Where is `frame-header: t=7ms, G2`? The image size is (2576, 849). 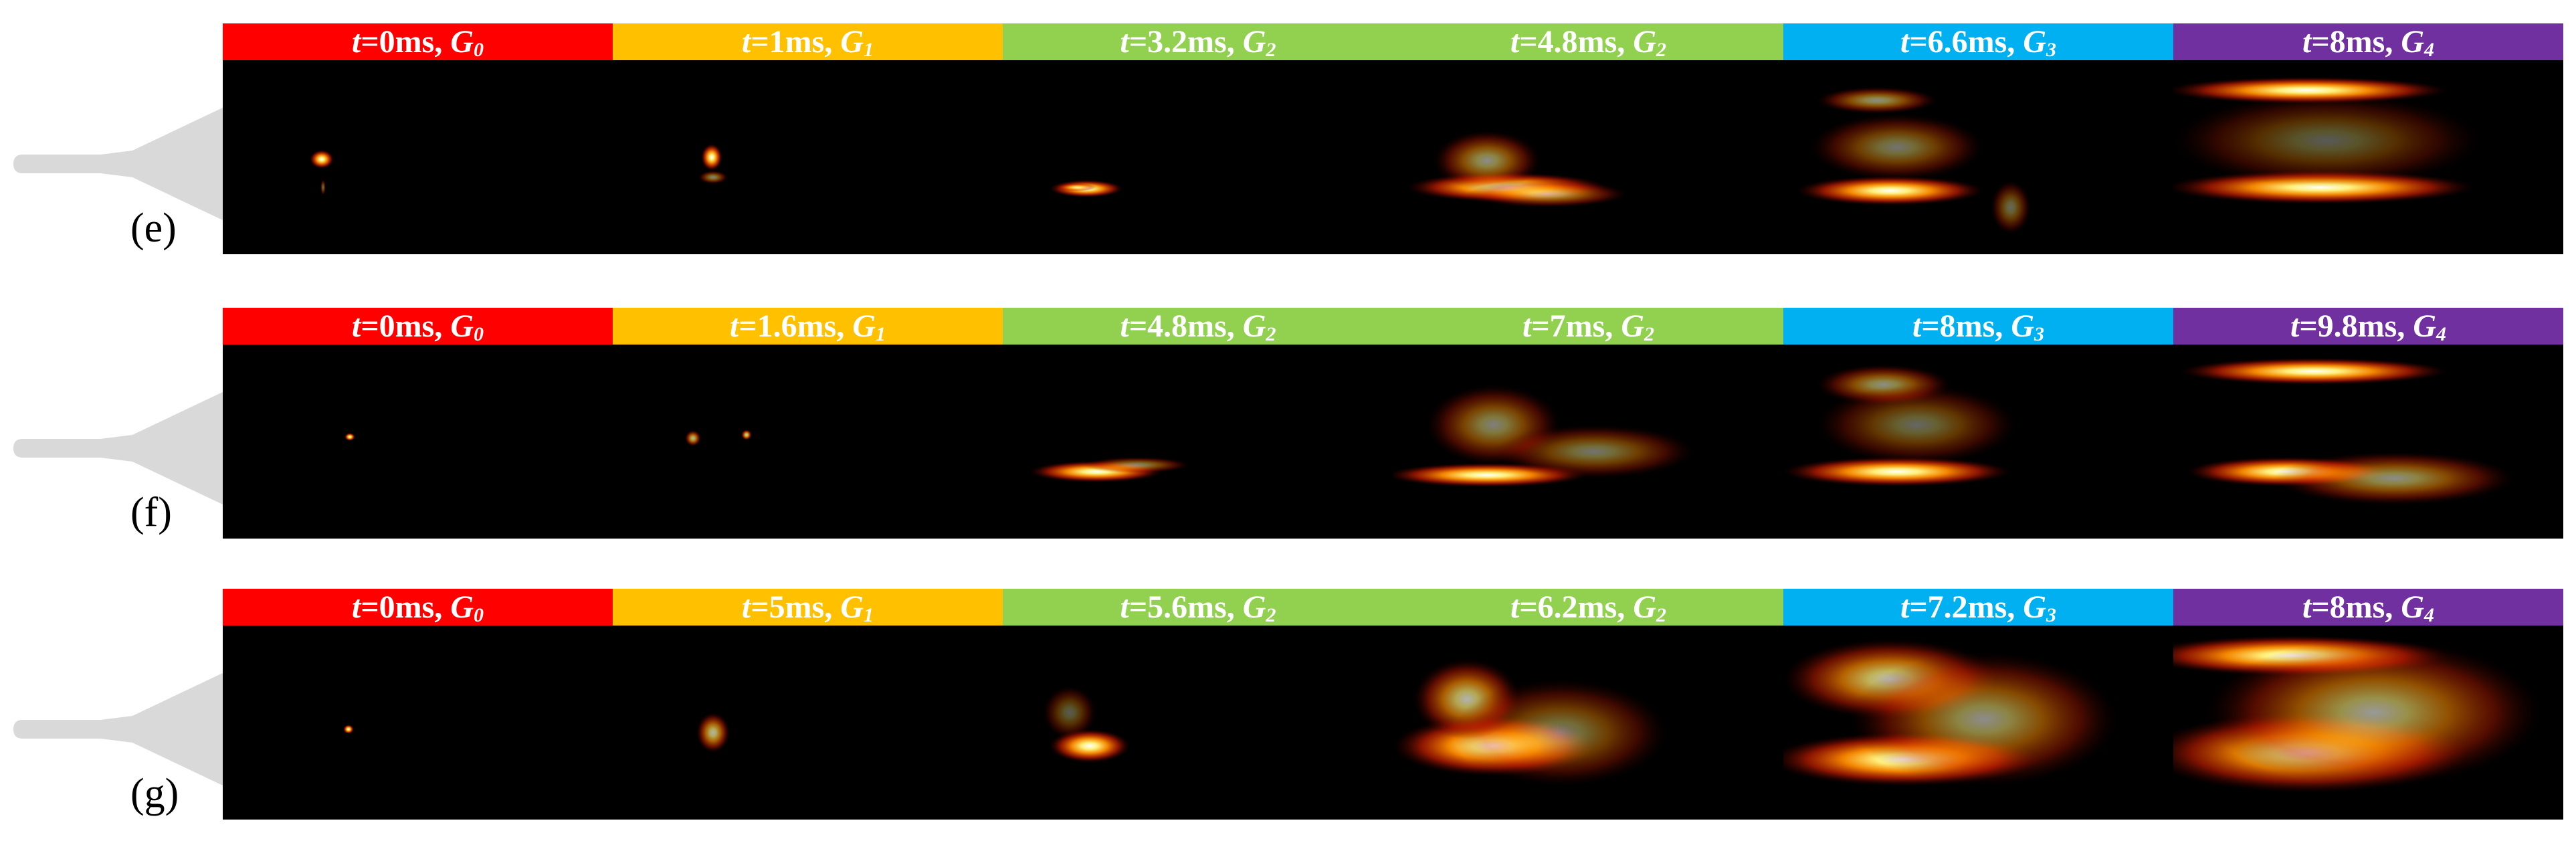
frame-header: t=7ms, G2 is located at coordinates (1588, 326).